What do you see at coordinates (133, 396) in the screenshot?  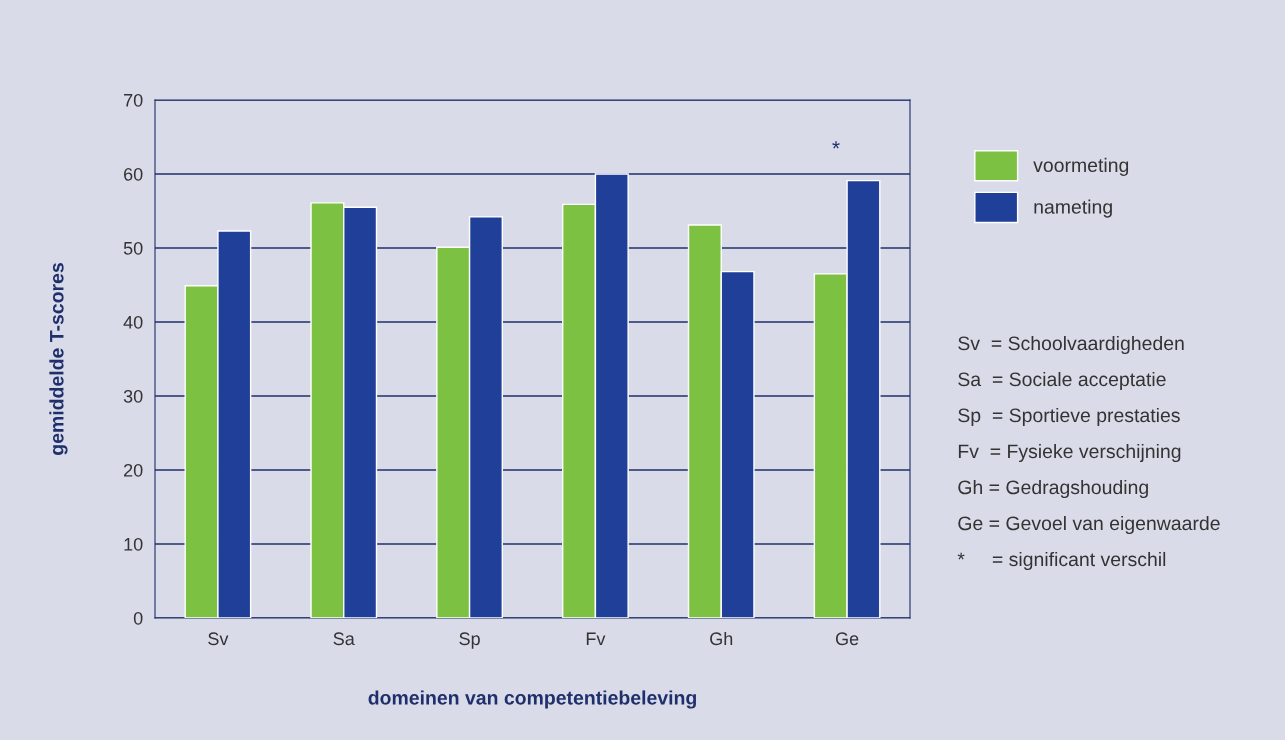 I see `y-tick-label: 30` at bounding box center [133, 396].